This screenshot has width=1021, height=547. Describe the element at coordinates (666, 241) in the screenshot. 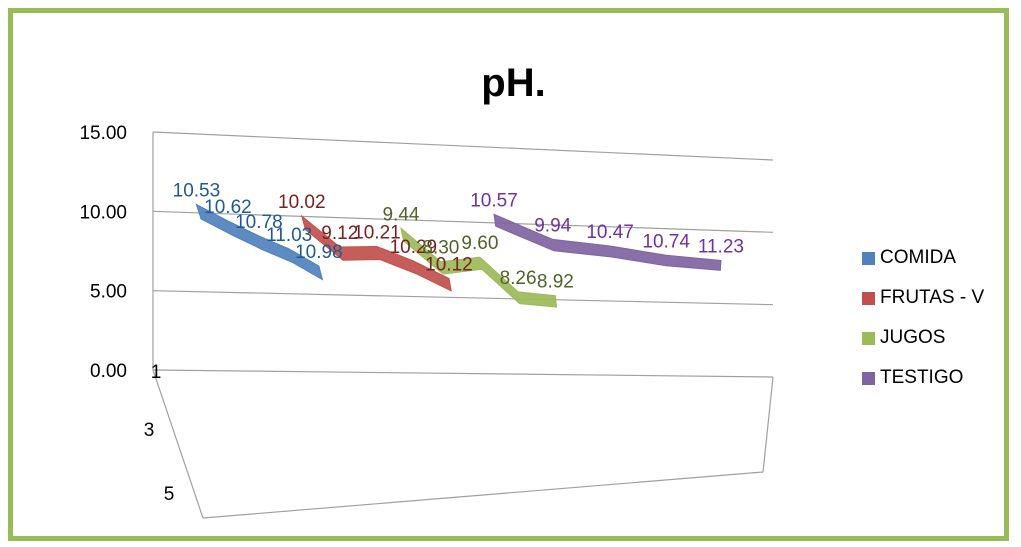

I see `data-label-3-3: 10.74` at that location.